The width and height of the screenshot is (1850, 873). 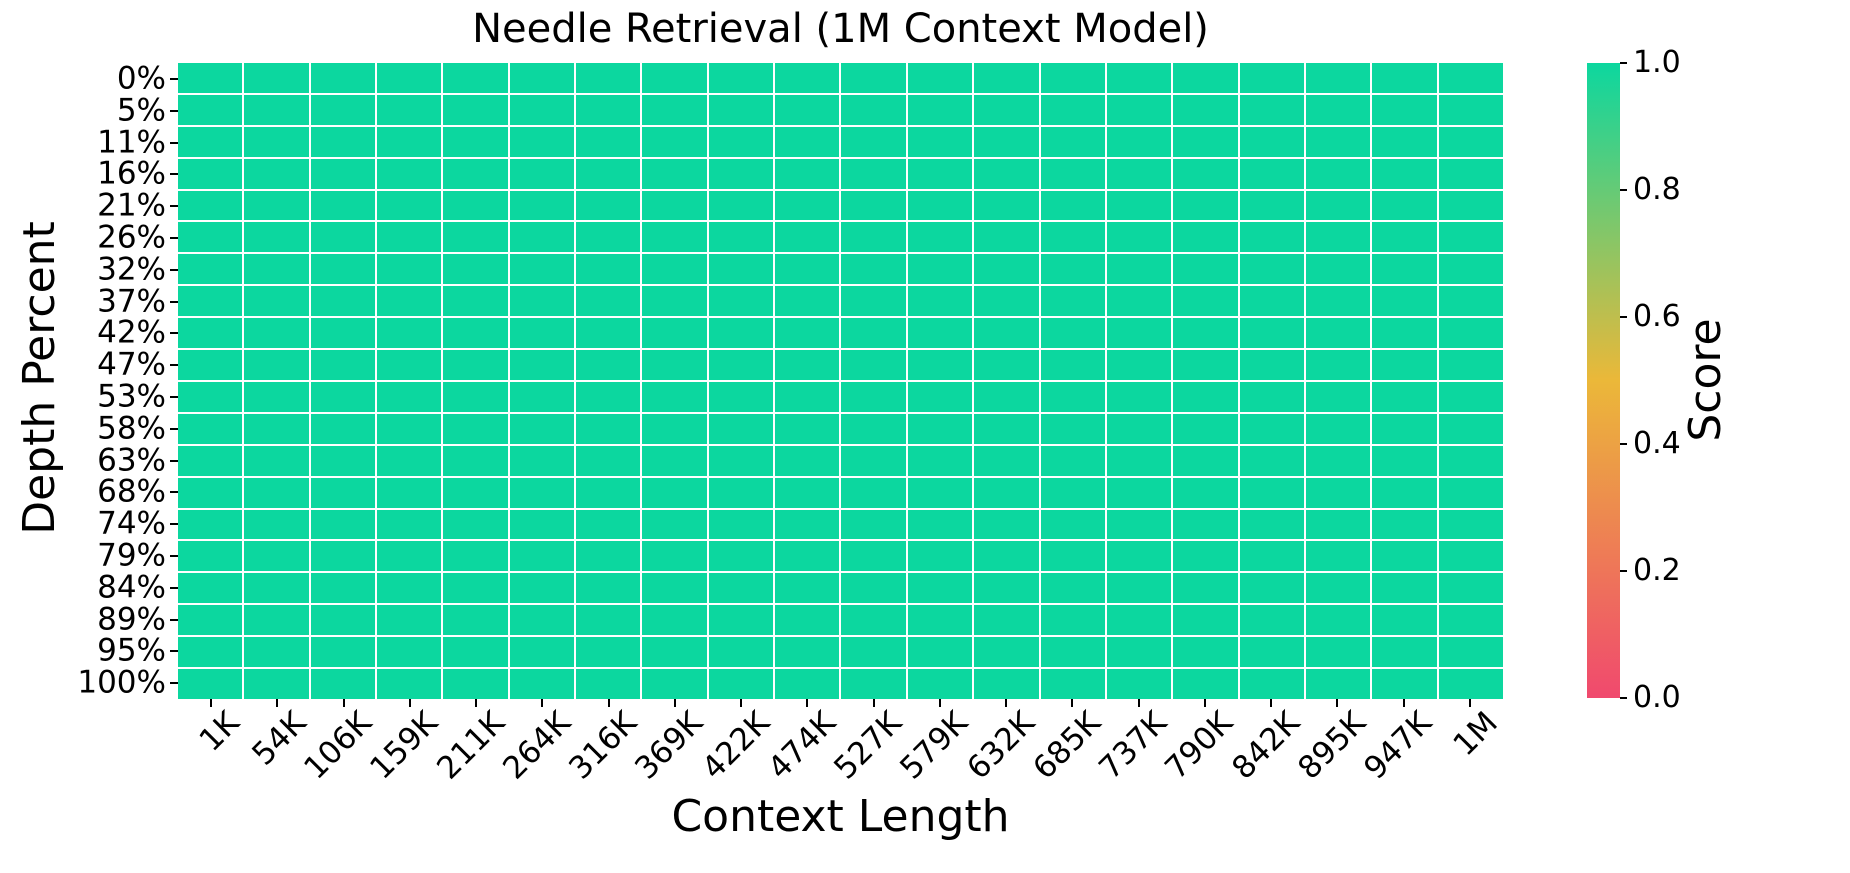 What do you see at coordinates (1623, 63) in the screenshot?
I see `colorbar-tick-mark` at bounding box center [1623, 63].